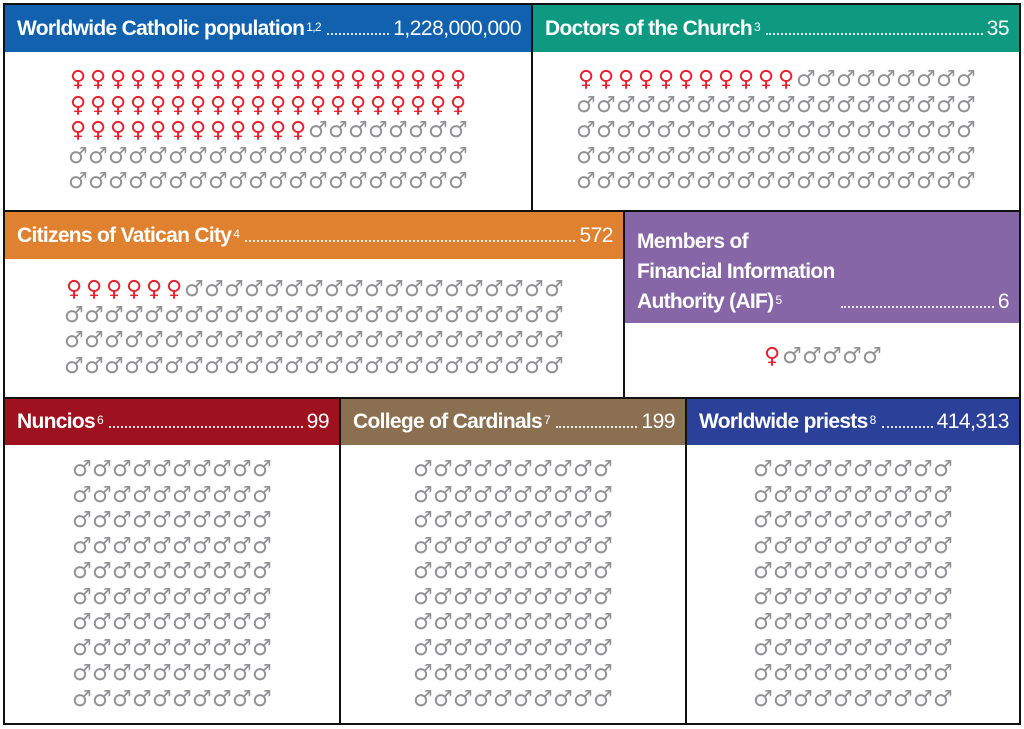  What do you see at coordinates (314, 290) in the screenshot?
I see `icon-row: ♀ ♀ ♀ ♀ ♀ ♀ ♂ ♂ ♂ ♂ ♂ ♂ ♂ ♂ ♂ ♂ ♂ ♂ ♂ ♂ ♂ ♂ ♂ ♂ ♂` at bounding box center [314, 290].